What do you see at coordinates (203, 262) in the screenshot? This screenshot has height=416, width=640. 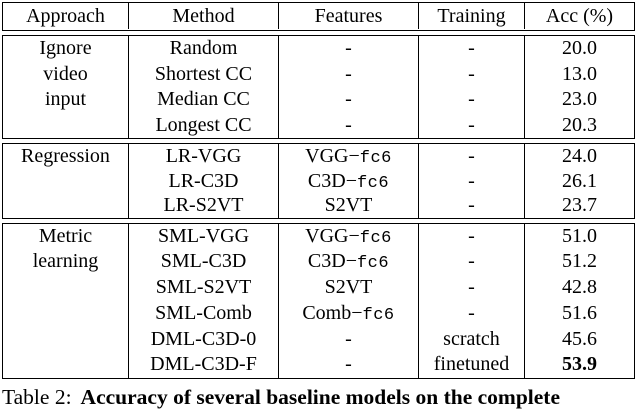 I see `method-cell: SML-C3D` at bounding box center [203, 262].